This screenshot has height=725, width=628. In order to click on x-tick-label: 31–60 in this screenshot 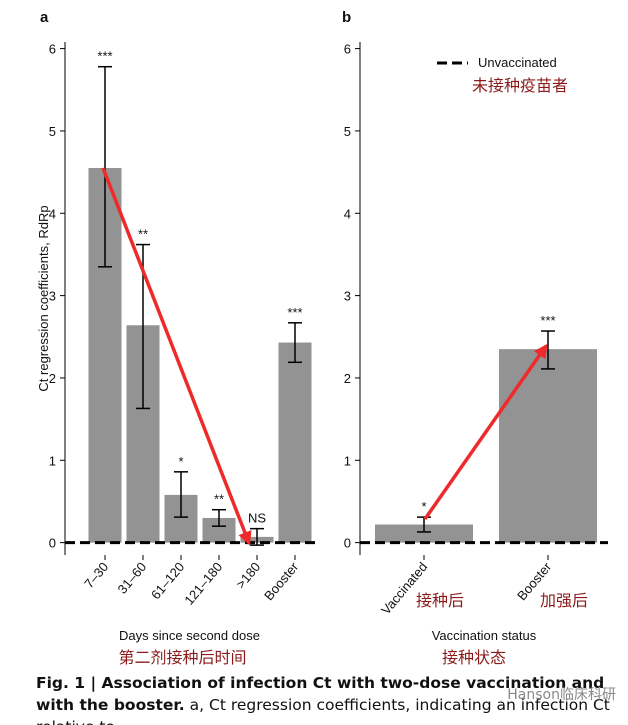, I will do `click(132, 577)`.